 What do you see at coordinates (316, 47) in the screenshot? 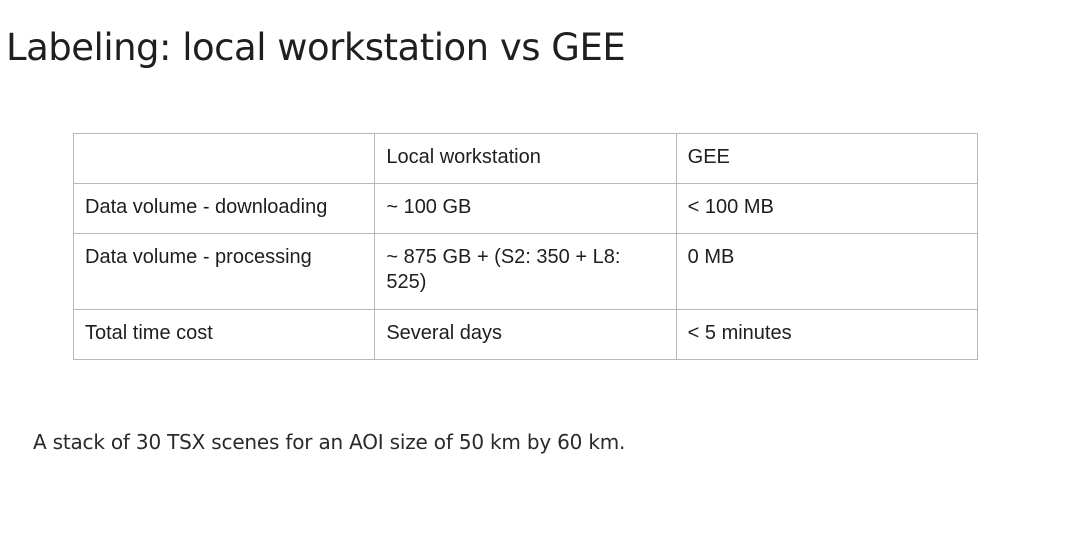
I see `slide-title: Labeling: local workstation vs GEE` at bounding box center [316, 47].